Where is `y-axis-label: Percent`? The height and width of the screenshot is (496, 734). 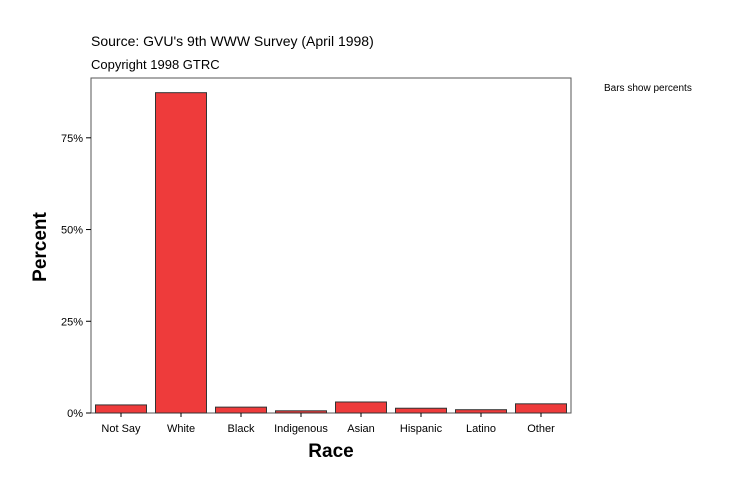
y-axis-label: Percent is located at coordinates (40, 246).